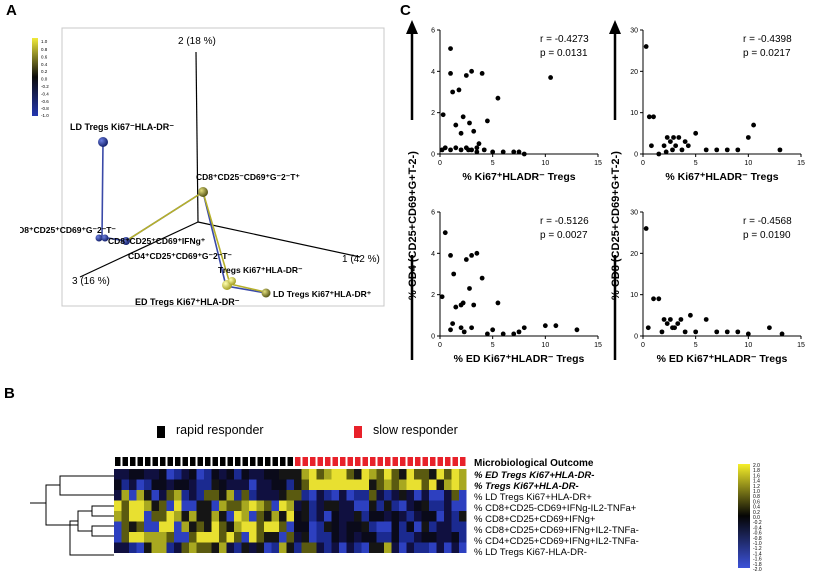 This screenshot has width=829, height=578. I want to click on pca-label-ld-tregs-ki67pos: LD Tregs Ki67⁺HLA-DR⁺, so click(322, 294).